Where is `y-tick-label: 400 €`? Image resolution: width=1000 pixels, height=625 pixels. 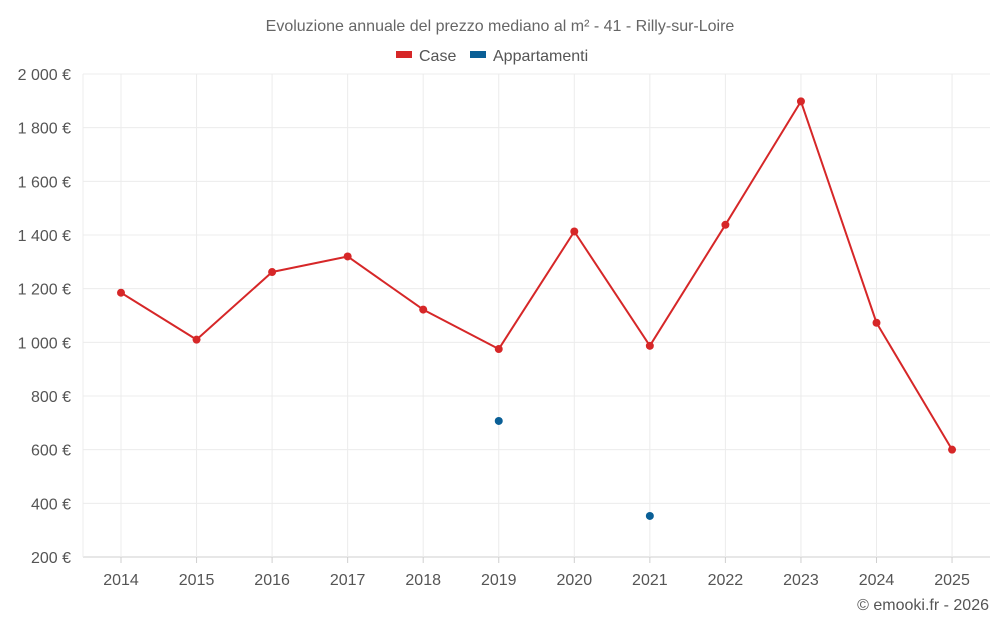 y-tick-label: 400 € is located at coordinates (51, 504).